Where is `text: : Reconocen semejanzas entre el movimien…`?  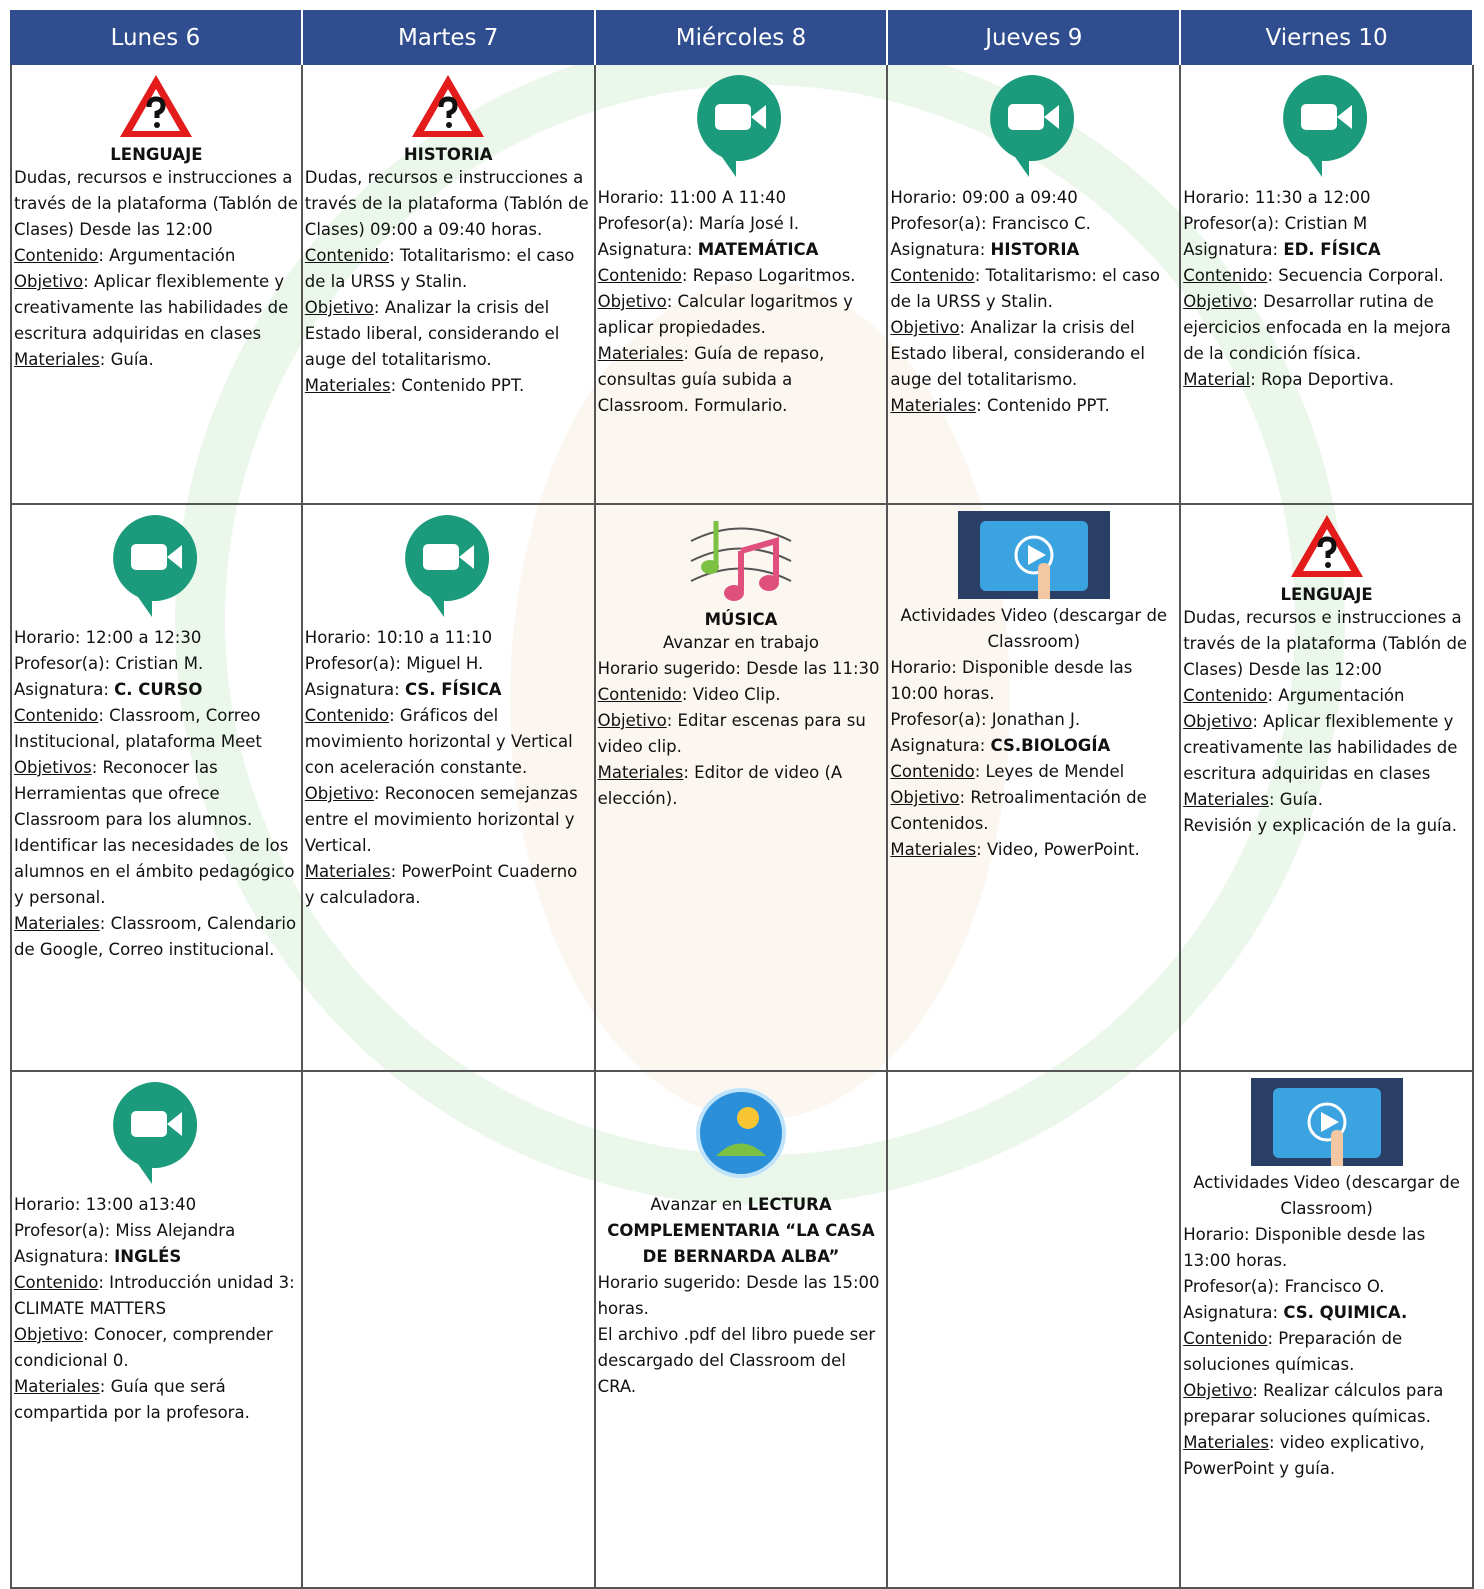 text: : Reconocen semejanzas entre el movimien… is located at coordinates (441, 819).